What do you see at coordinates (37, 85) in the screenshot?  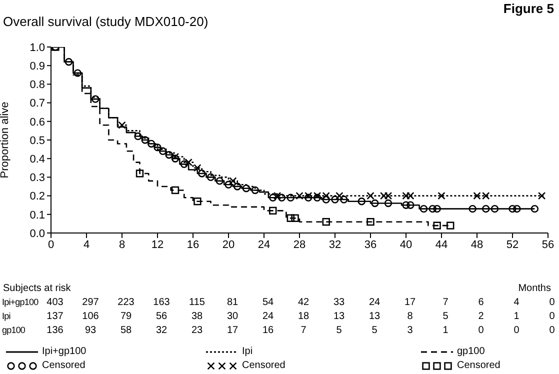 I see `y-tick-label: 0.8` at bounding box center [37, 85].